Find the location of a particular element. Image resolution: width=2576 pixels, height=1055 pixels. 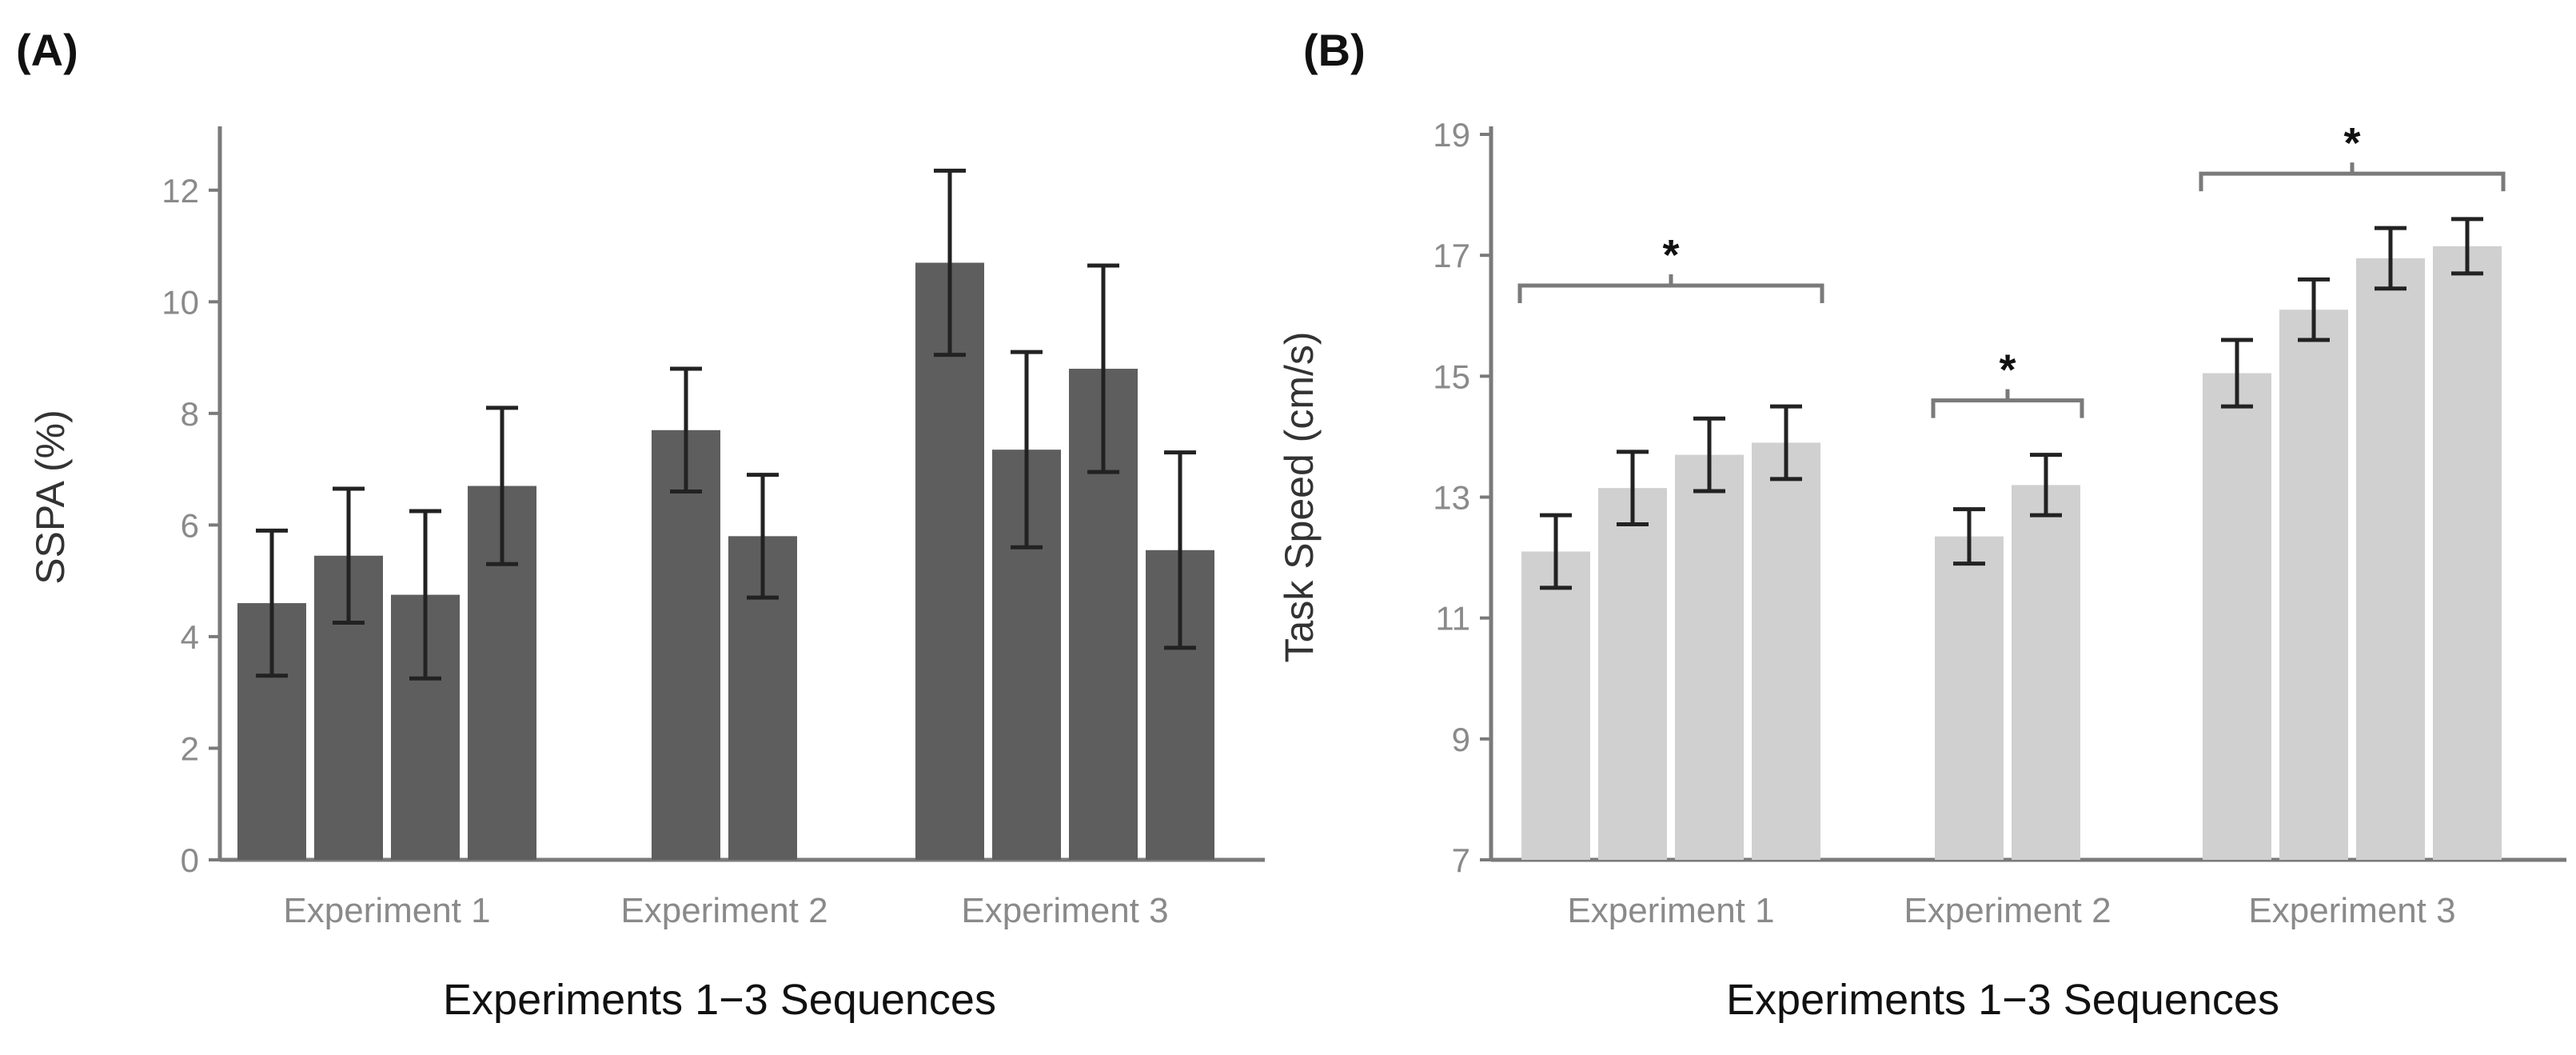

b-y-tick-label: 11 is located at coordinates (1452, 618).